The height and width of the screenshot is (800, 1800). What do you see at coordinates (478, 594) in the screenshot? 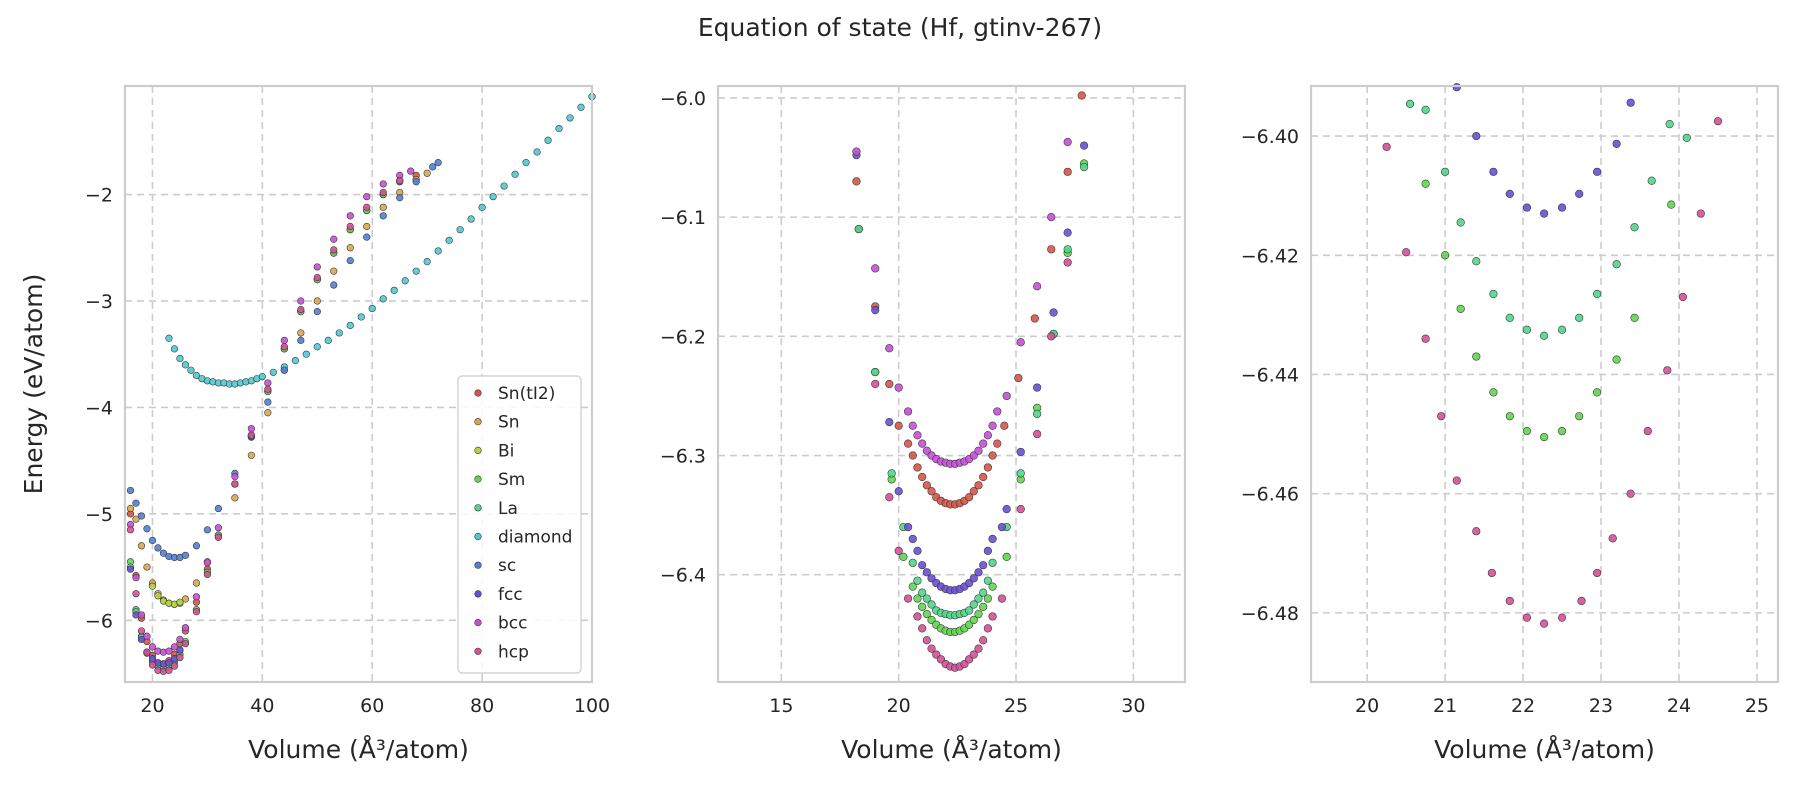
I see `legend-marker` at bounding box center [478, 594].